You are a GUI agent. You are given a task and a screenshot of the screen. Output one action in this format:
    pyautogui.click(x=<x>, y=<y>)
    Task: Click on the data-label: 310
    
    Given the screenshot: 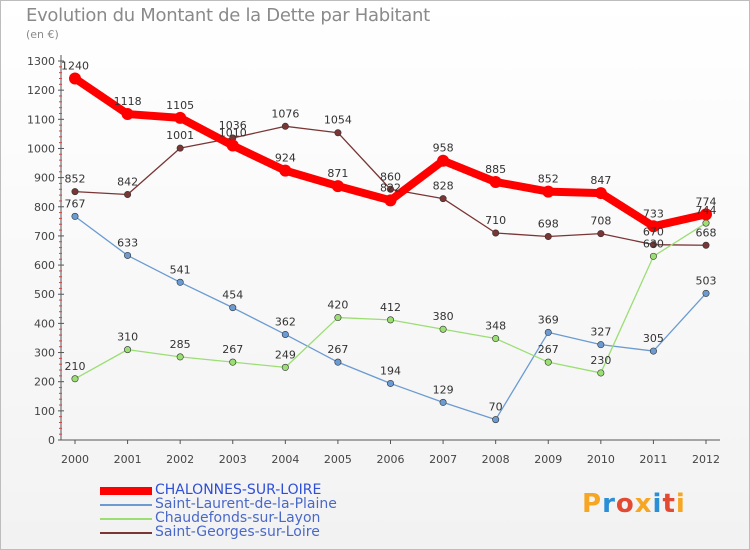 What is the action you would take?
    pyautogui.click(x=127, y=337)
    